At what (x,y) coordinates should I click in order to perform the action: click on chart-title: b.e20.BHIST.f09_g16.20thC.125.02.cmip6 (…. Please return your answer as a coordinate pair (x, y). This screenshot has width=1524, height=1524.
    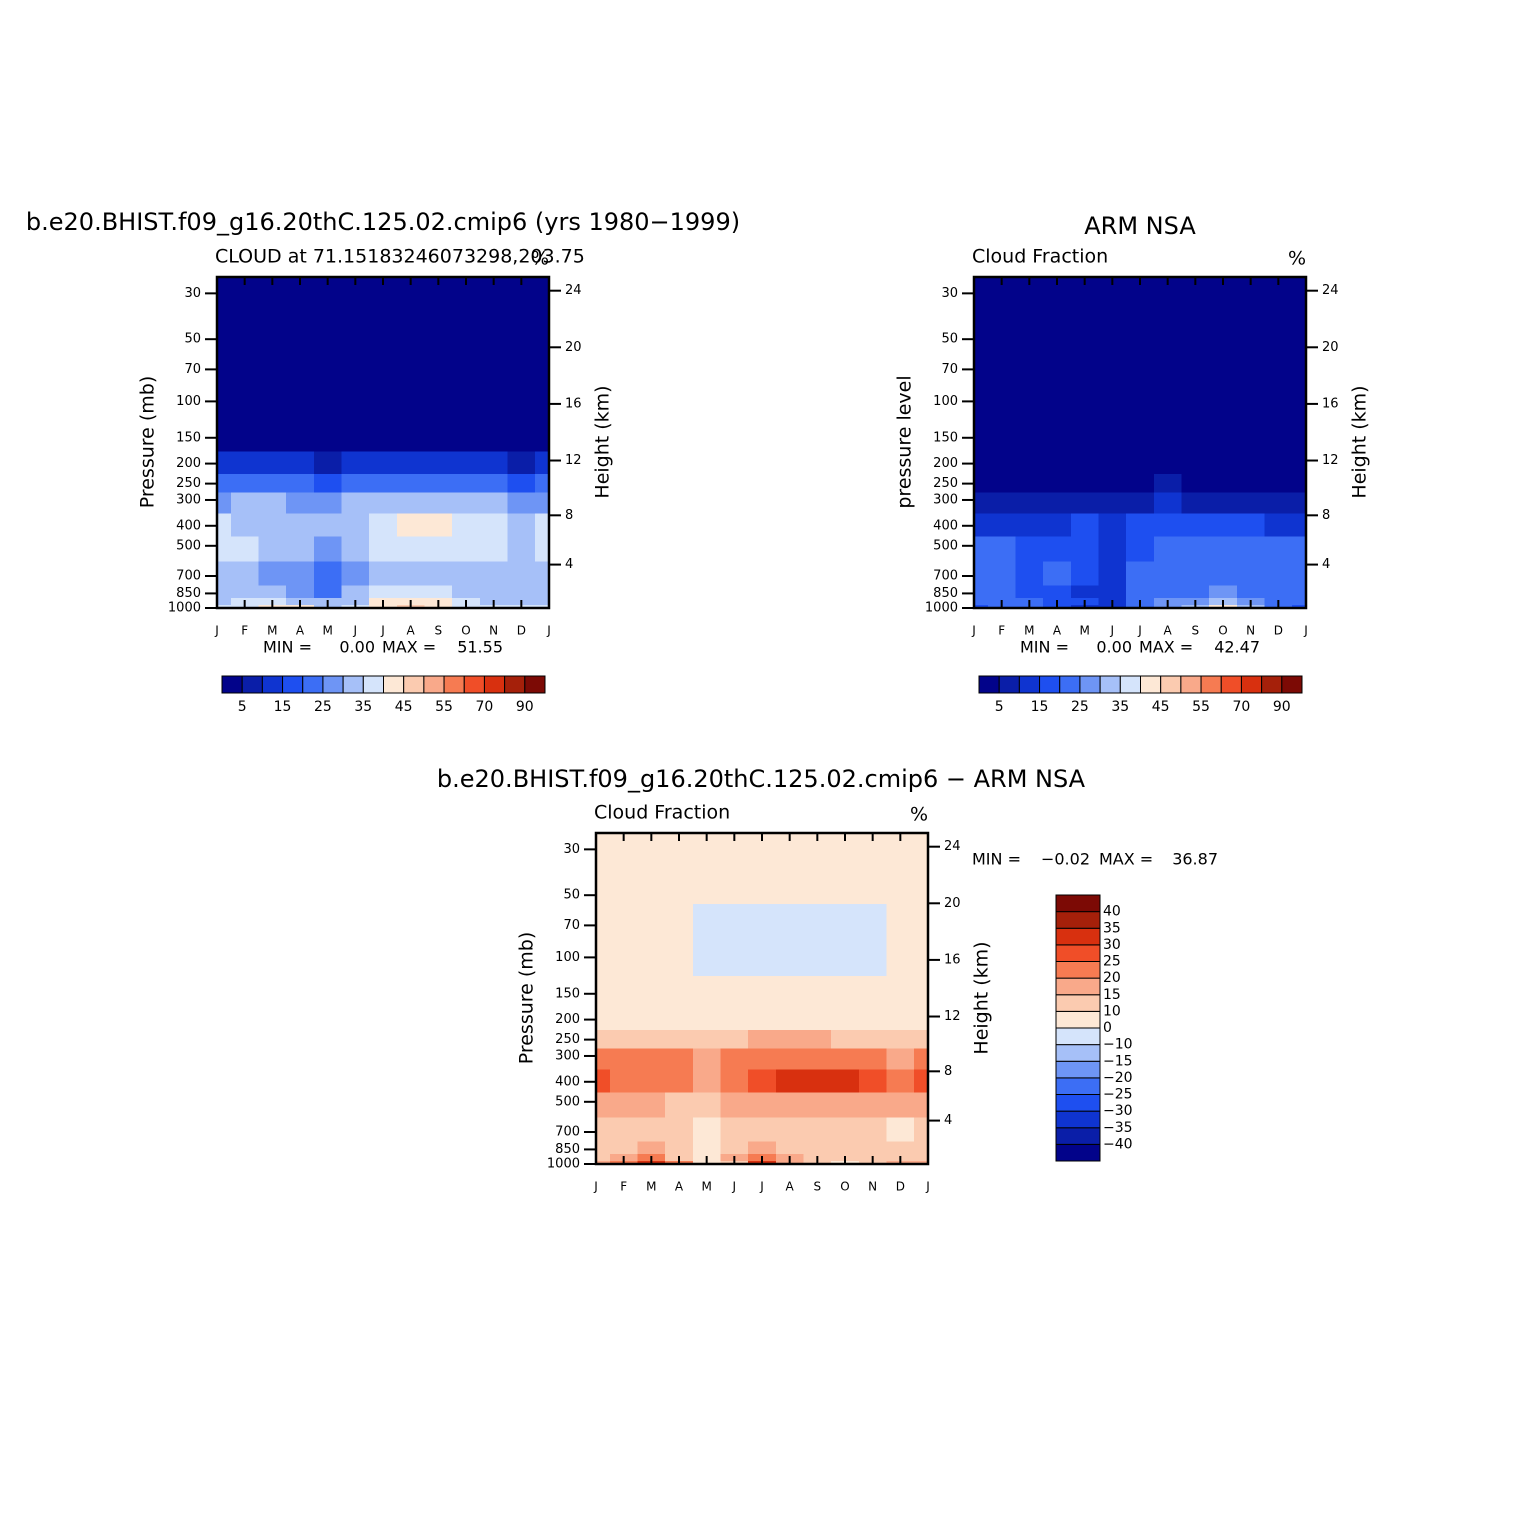
    Looking at the image, I should click on (383, 222).